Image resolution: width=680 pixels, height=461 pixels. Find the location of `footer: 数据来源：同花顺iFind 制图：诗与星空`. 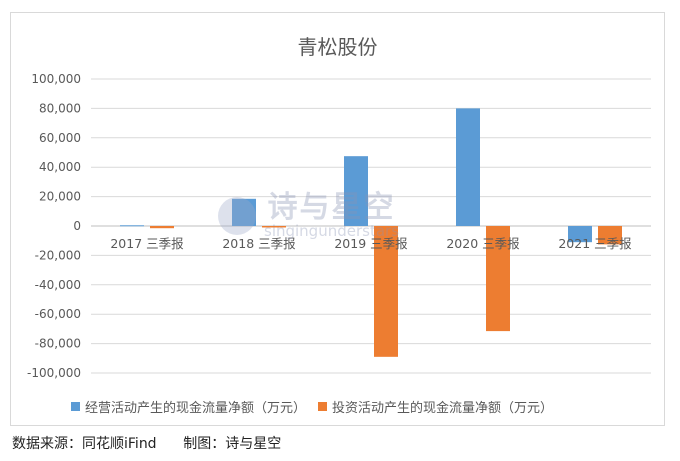

footer: 数据来源：同花顺iFind 制图：诗与星空 is located at coordinates (146, 443).